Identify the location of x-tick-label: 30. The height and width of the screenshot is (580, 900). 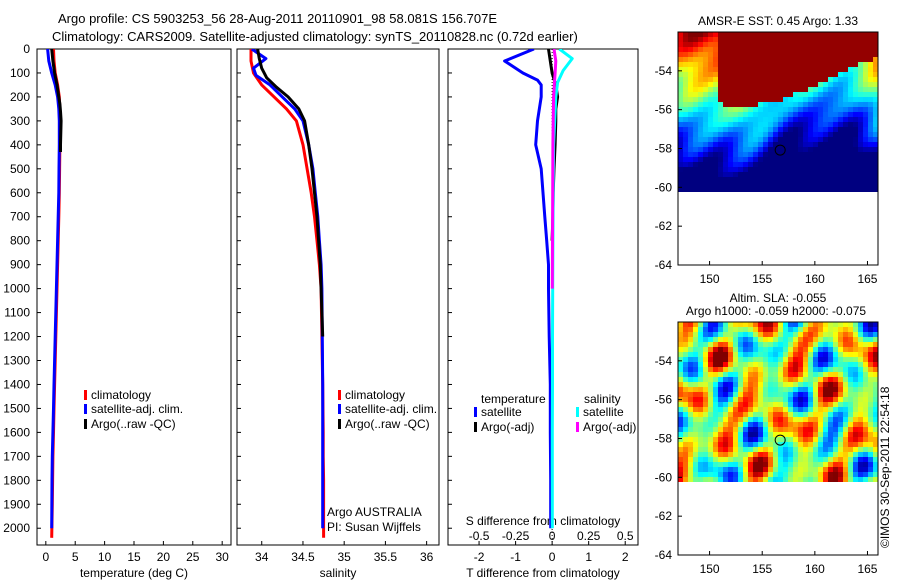
(223, 557).